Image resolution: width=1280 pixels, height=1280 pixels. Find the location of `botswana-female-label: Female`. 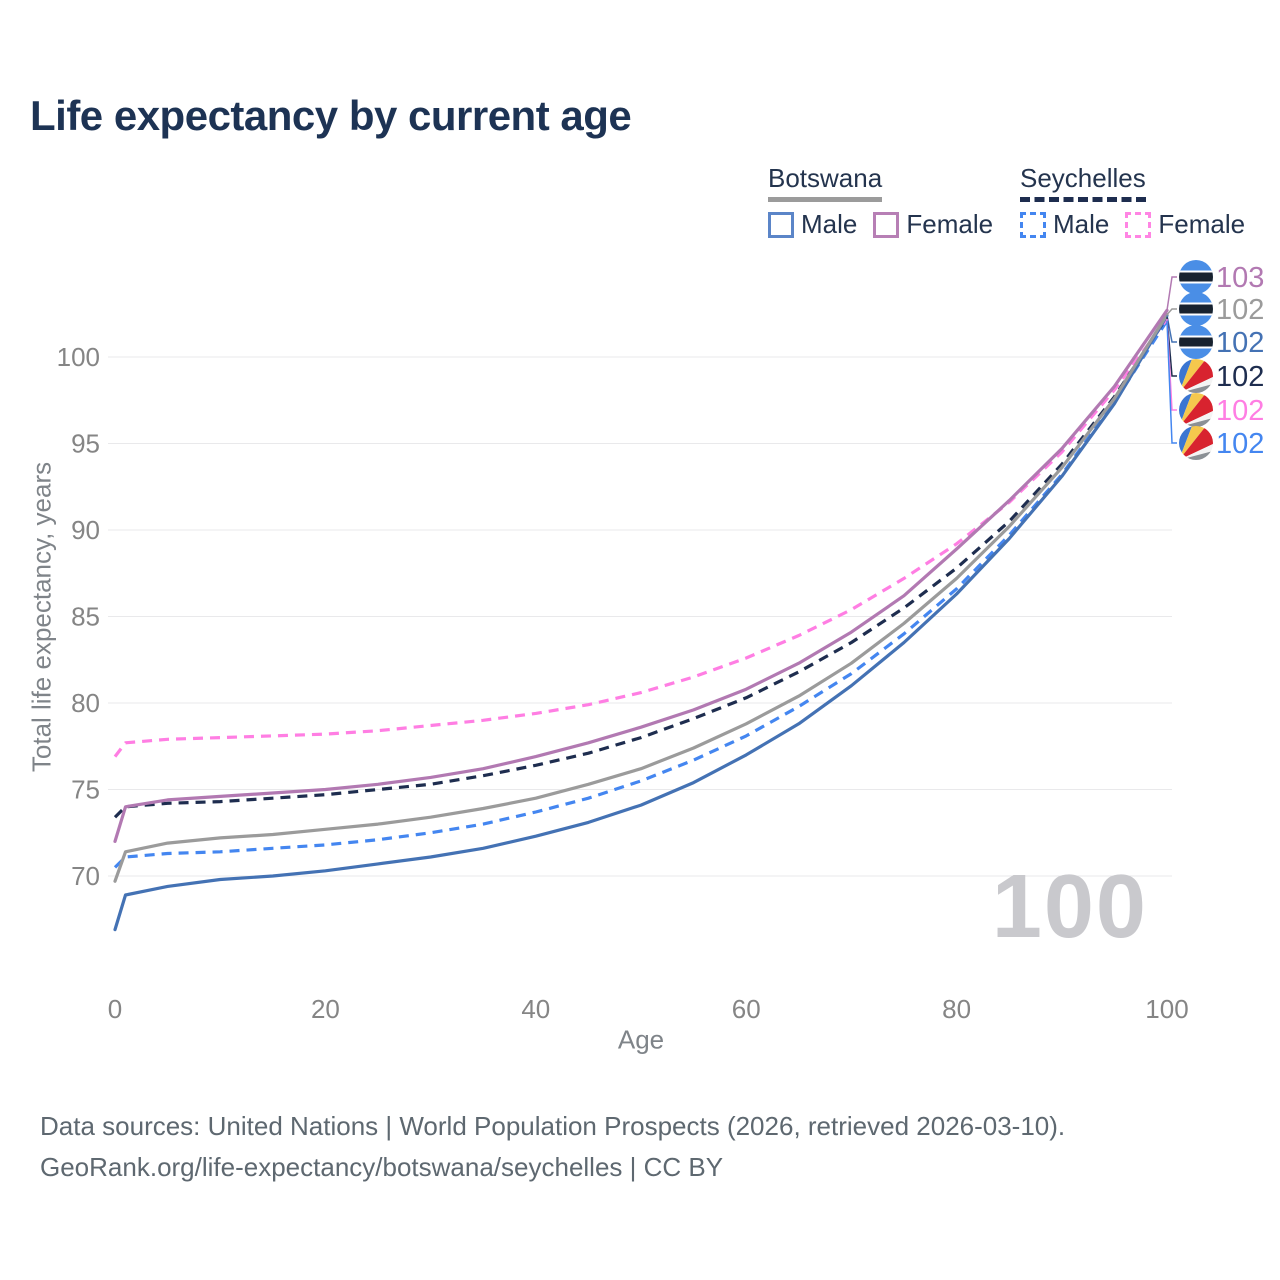

botswana-female-label: Female is located at coordinates (950, 224).